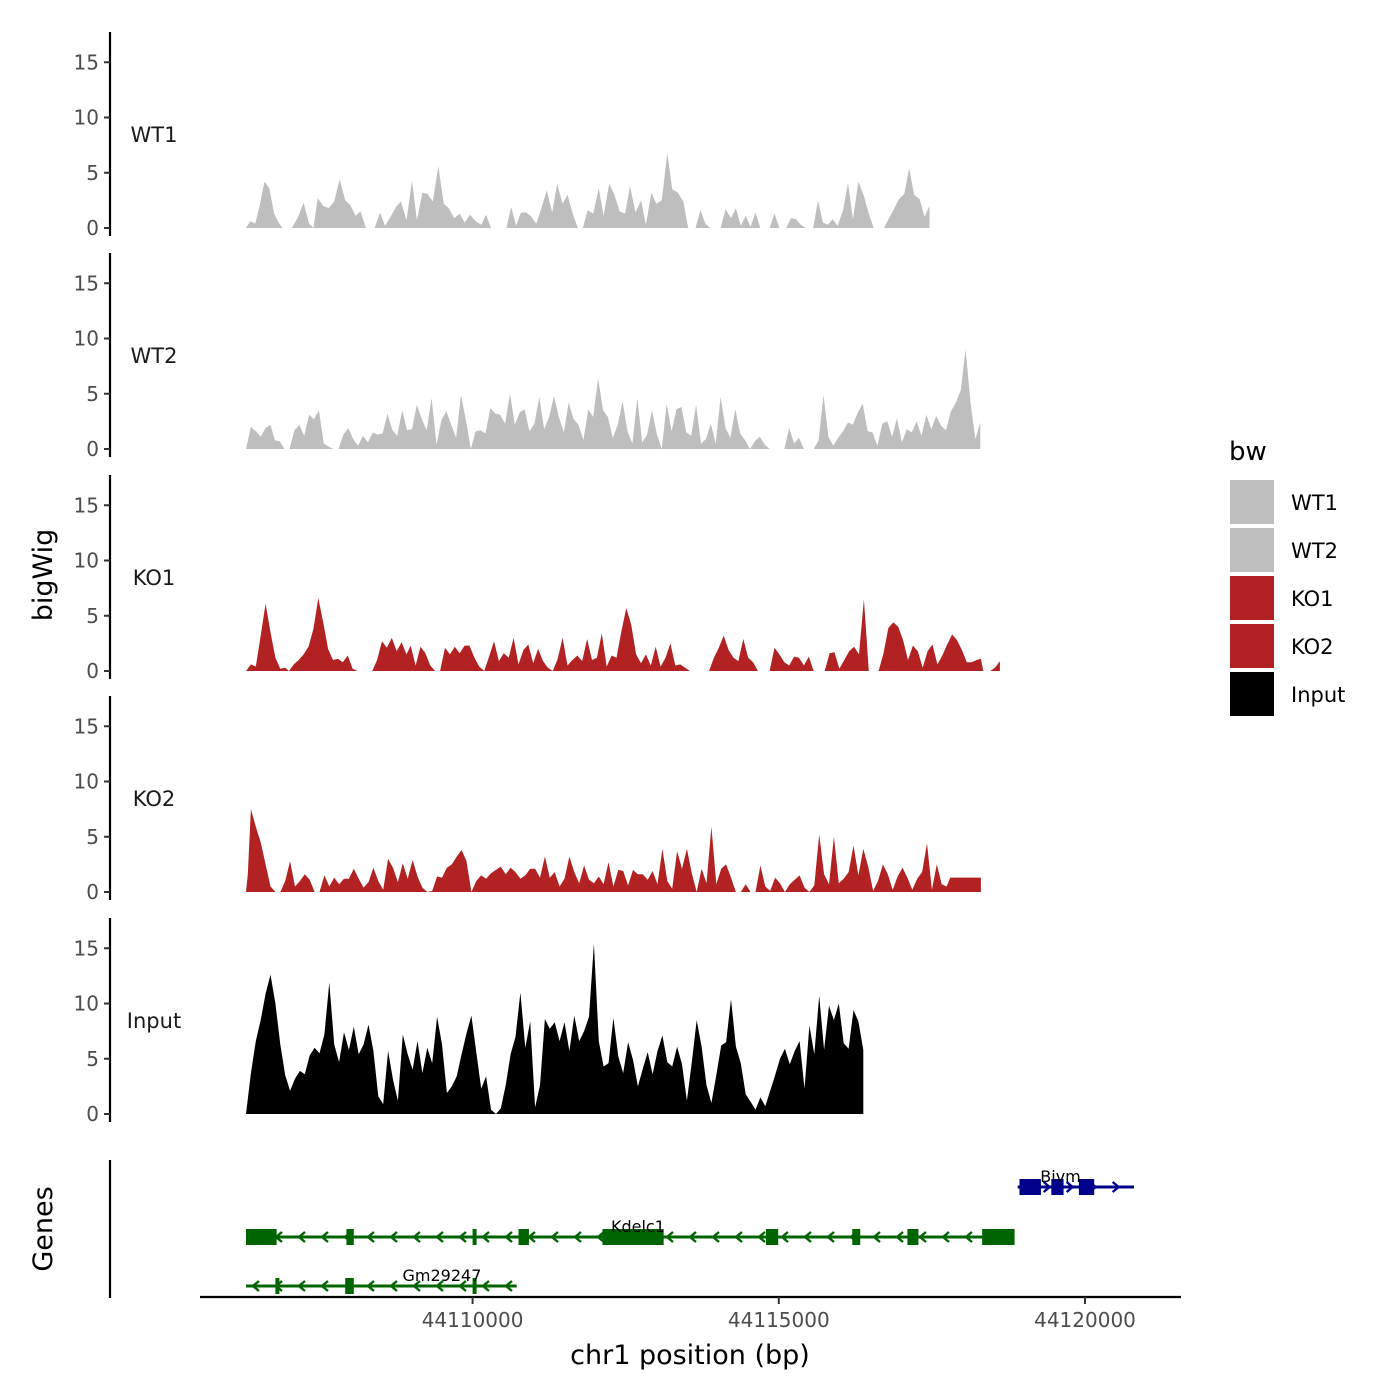  What do you see at coordinates (1287, 576) in the screenshot?
I see `legend: bw WT1 WT2 KO1 KO2 Input` at bounding box center [1287, 576].